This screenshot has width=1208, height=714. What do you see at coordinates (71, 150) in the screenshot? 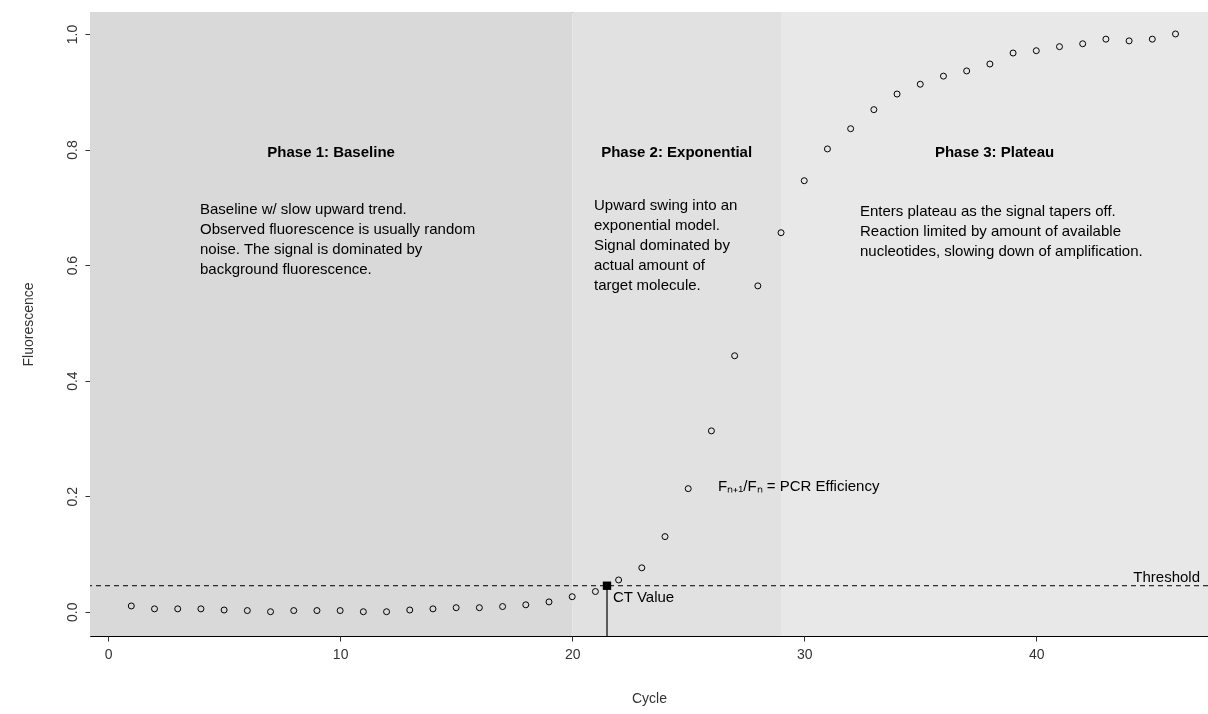
I see `y-tick-label: 0.8` at bounding box center [71, 150].